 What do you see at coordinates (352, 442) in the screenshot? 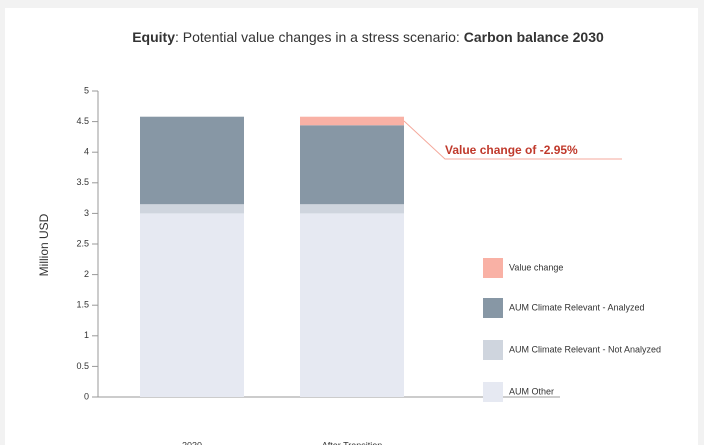
I see `x-tick-label: After Transition` at bounding box center [352, 442].